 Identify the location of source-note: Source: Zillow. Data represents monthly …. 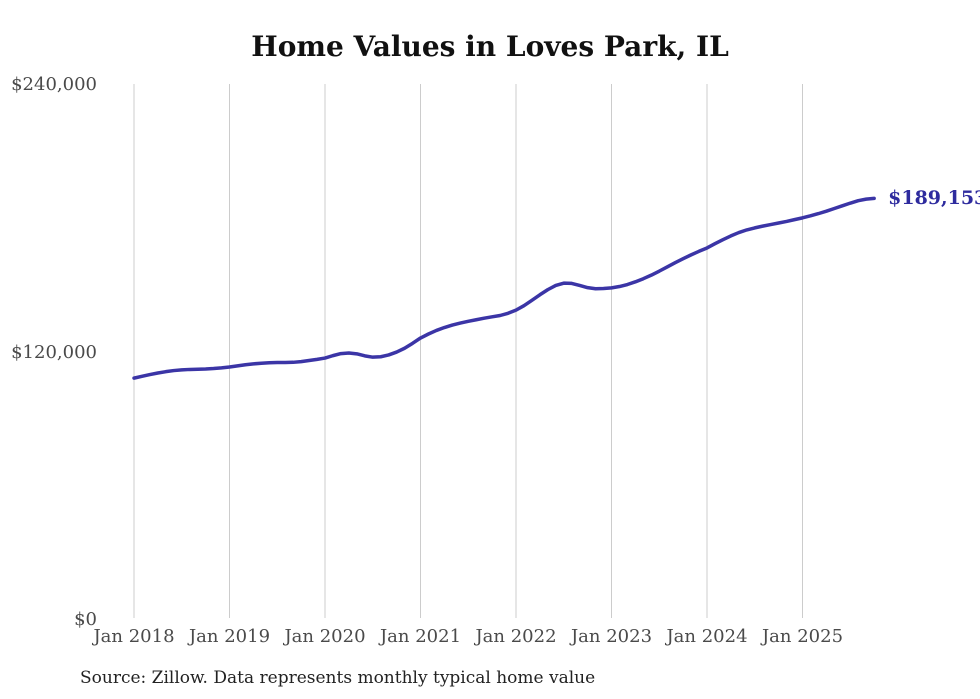
(338, 678).